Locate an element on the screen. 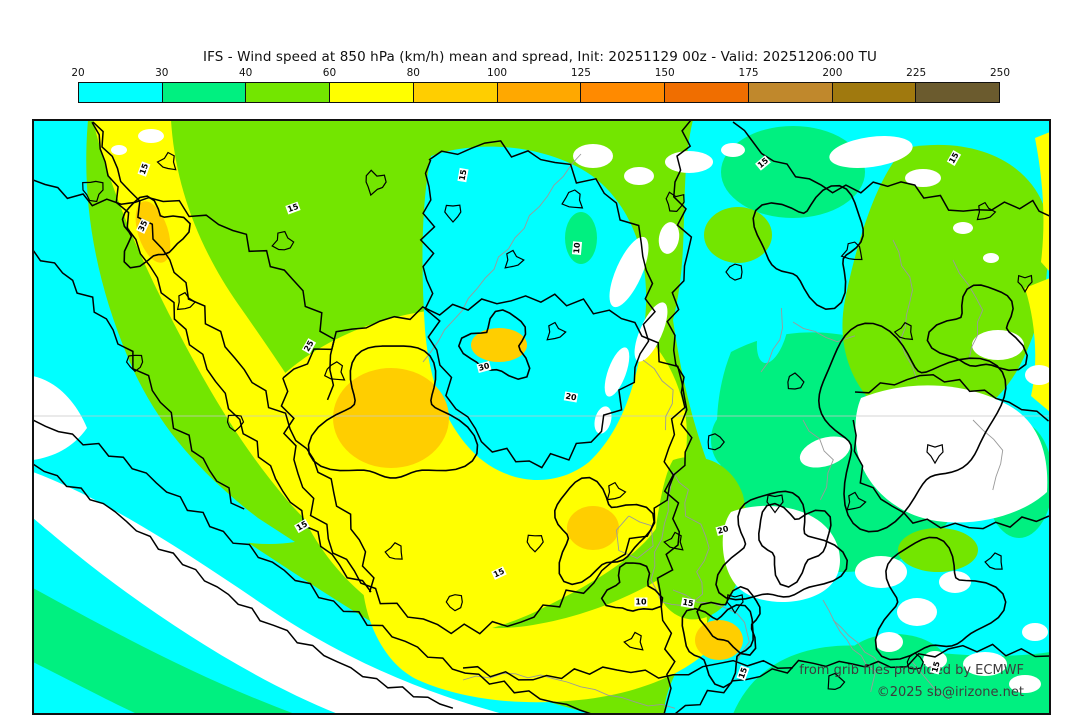  colorbar-tick-label: 40 is located at coordinates (245, 73).